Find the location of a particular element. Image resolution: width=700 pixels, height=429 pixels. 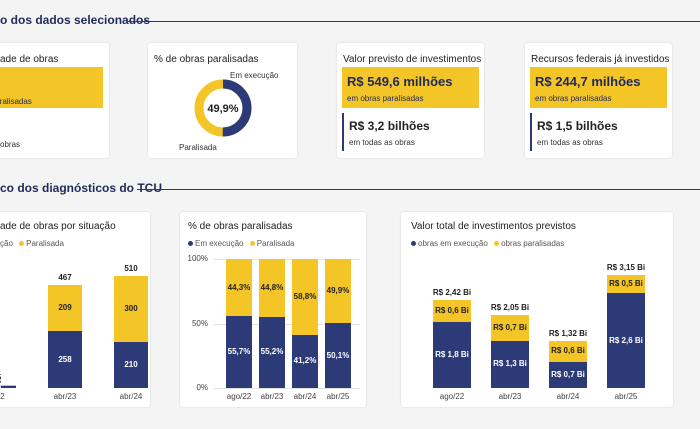

chart3-legend: obras em execução obras paralisadas is located at coordinates (487, 243).